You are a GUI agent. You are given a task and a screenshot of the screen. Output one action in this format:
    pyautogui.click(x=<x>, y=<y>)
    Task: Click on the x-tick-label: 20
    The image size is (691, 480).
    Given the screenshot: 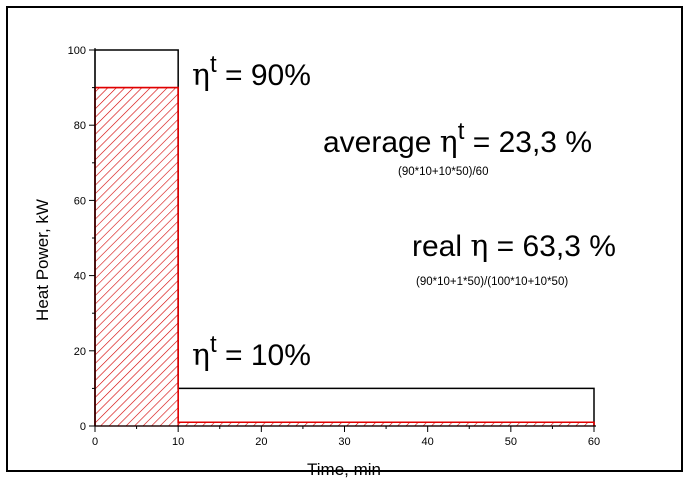 What is the action you would take?
    pyautogui.click(x=261, y=442)
    